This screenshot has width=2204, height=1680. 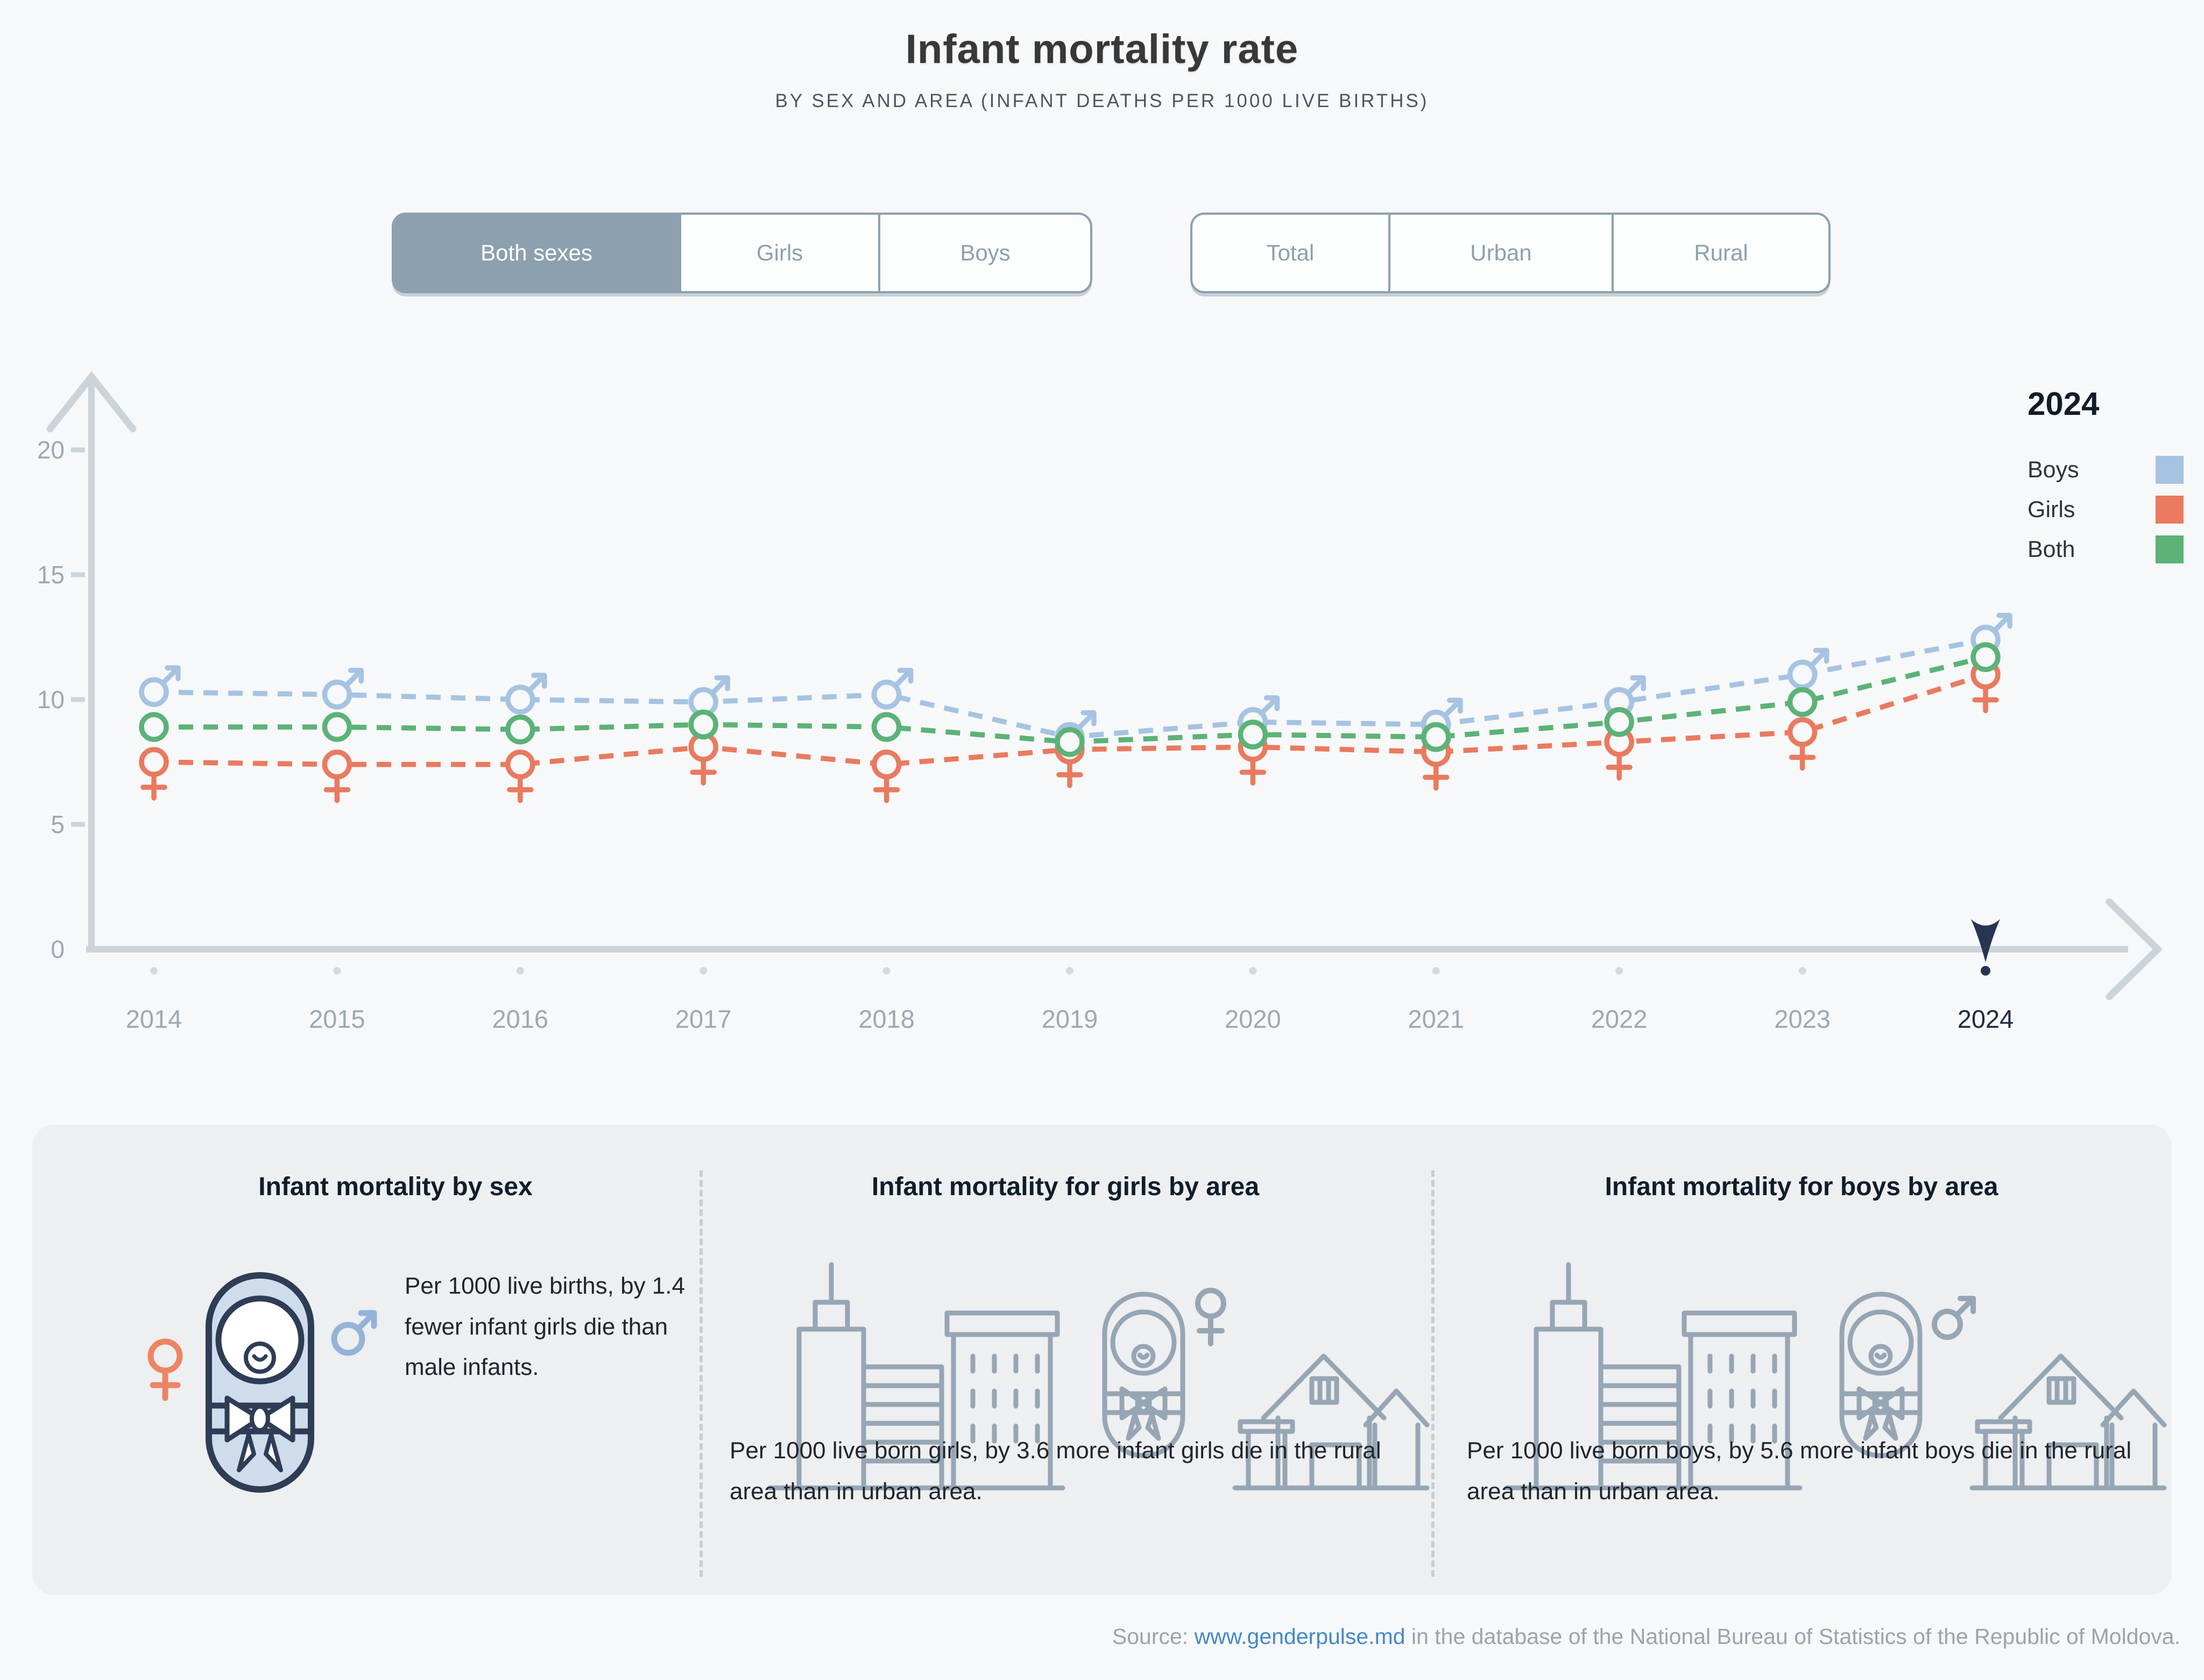 I want to click on x-tick-dot-2024, so click(x=1985, y=971).